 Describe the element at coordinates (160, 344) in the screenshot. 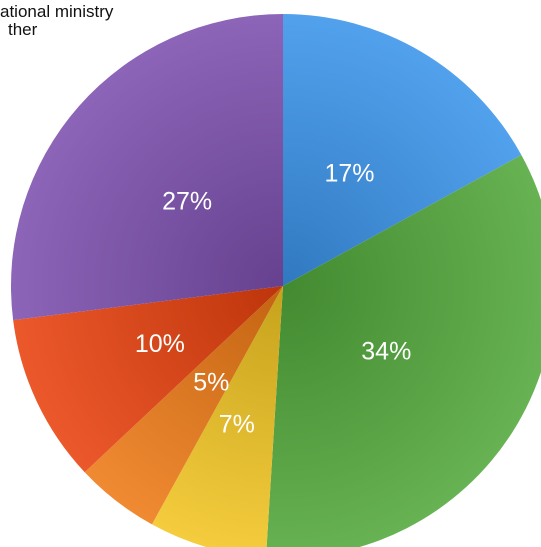

I see `slice-10-percent-label: 10%` at that location.